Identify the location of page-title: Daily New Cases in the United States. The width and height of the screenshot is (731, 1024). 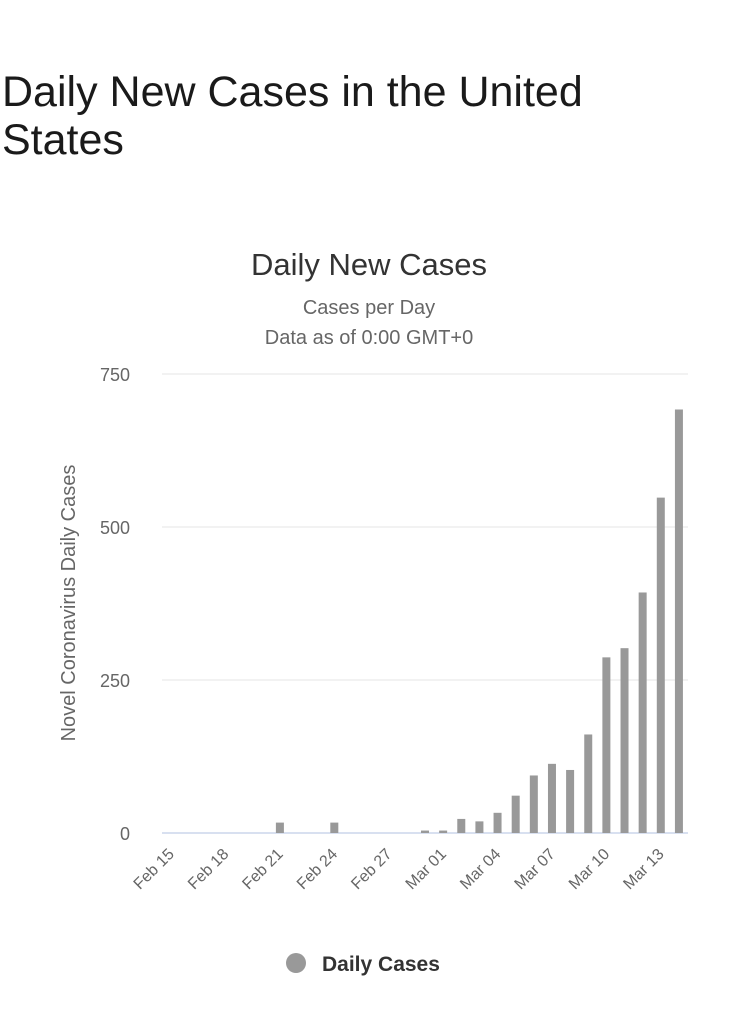
(292, 116).